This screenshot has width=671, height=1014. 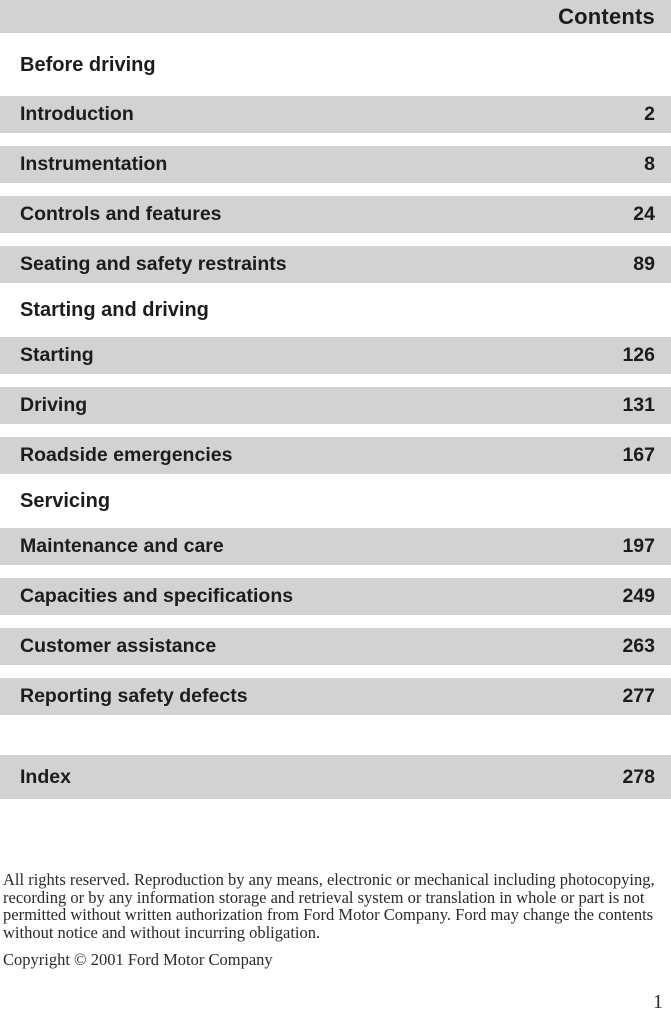 What do you see at coordinates (335, 114) in the screenshot?
I see `toc-entry-introduction: Introduction 2` at bounding box center [335, 114].